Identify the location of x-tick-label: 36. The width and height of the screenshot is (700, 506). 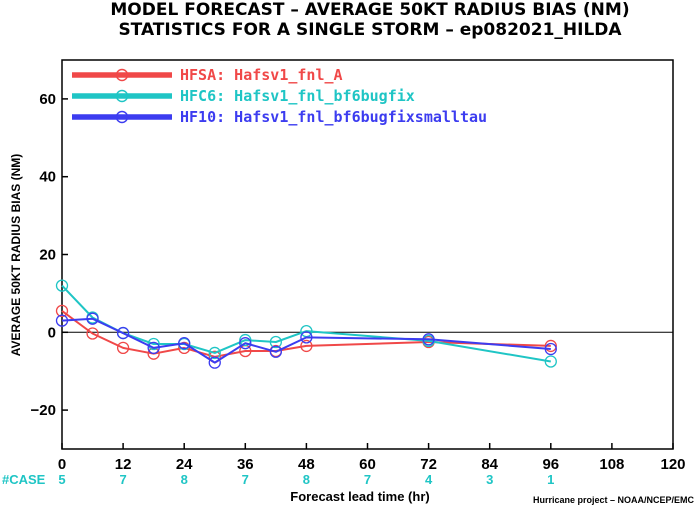
(245, 464).